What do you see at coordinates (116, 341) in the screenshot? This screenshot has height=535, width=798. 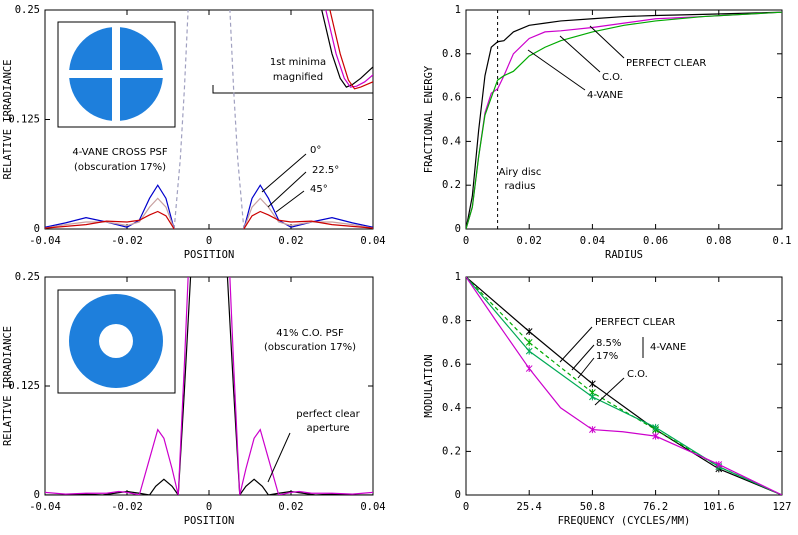 I see `annular-aperture-icon` at bounding box center [116, 341].